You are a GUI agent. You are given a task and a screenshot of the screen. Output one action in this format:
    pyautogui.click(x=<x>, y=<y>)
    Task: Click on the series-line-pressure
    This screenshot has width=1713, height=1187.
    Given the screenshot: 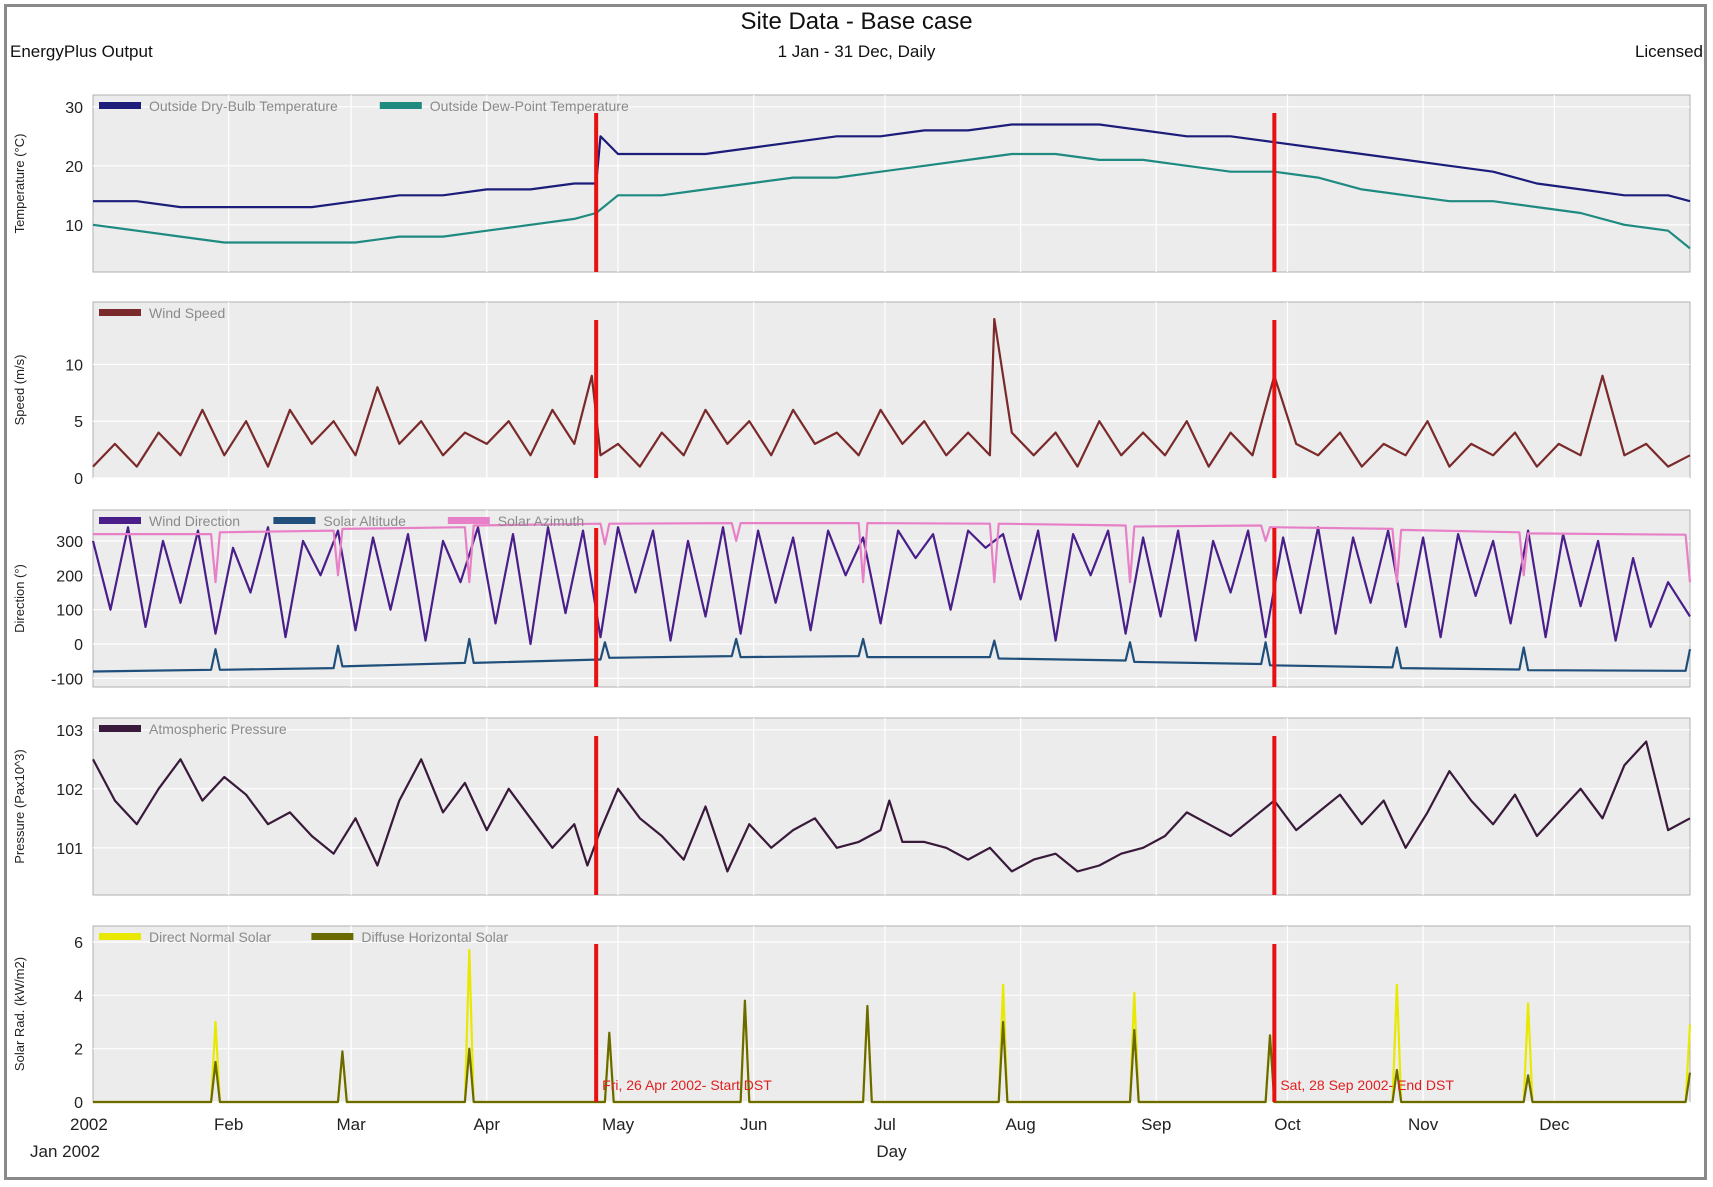 What is the action you would take?
    pyautogui.click(x=891, y=806)
    